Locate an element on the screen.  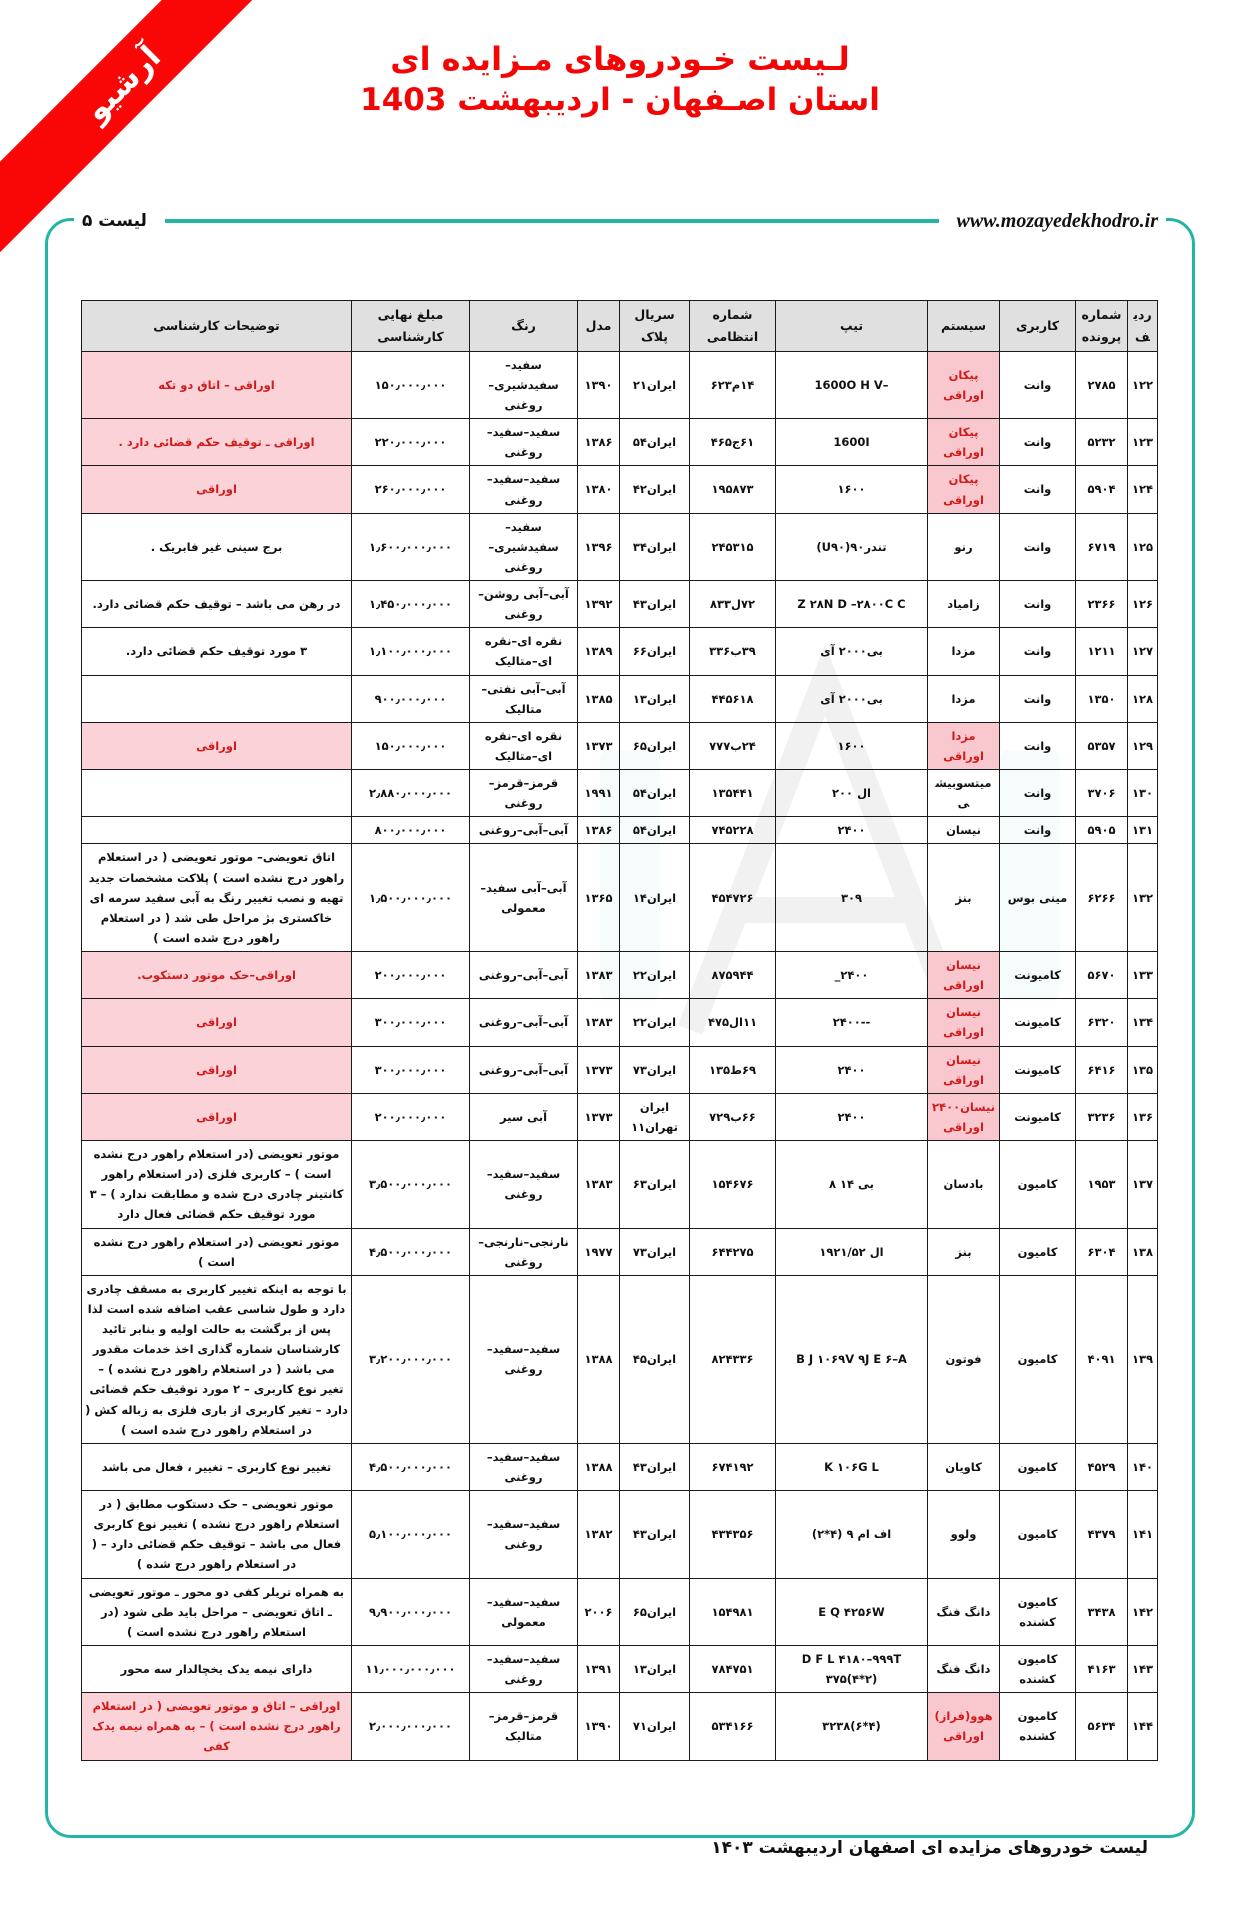
cell-radif: ۱۴۳ is located at coordinates (1142, 1669).